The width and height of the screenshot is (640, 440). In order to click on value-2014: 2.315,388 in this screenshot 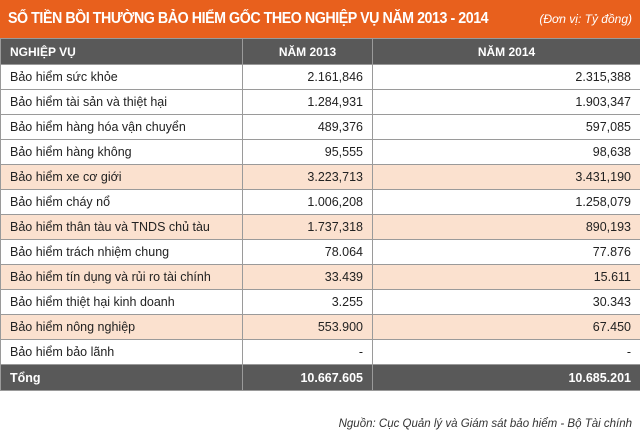, I will do `click(506, 77)`.